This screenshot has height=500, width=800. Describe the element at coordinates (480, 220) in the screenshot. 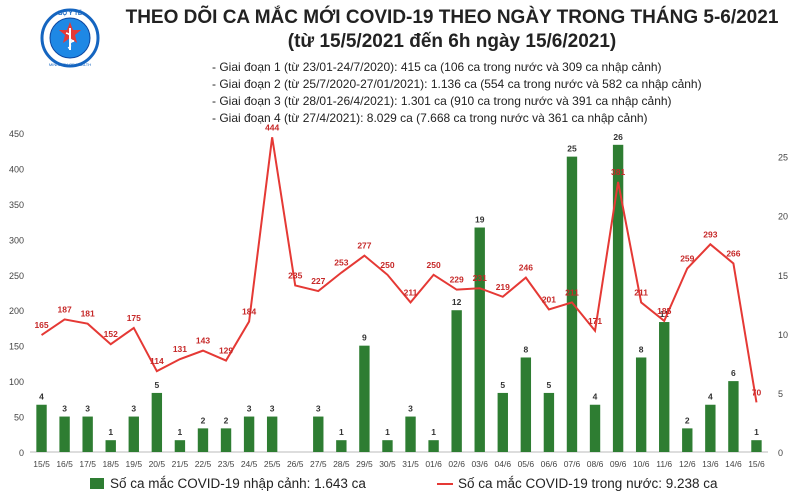

I see `bar-value-label: 19` at that location.